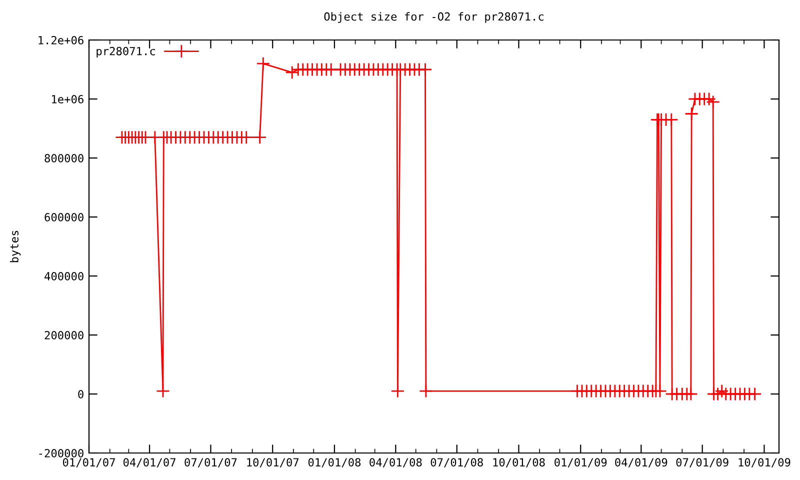  Describe the element at coordinates (210, 463) in the screenshot. I see `x-tick-label: 07/01/07` at that location.